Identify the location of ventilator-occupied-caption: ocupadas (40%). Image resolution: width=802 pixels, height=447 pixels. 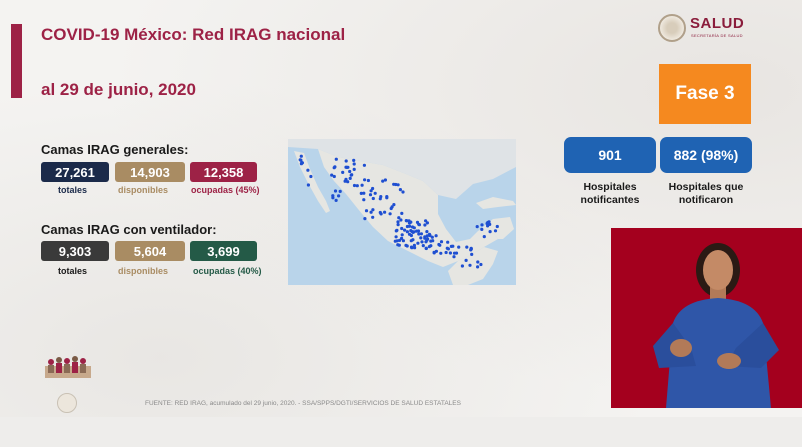
(227, 271).